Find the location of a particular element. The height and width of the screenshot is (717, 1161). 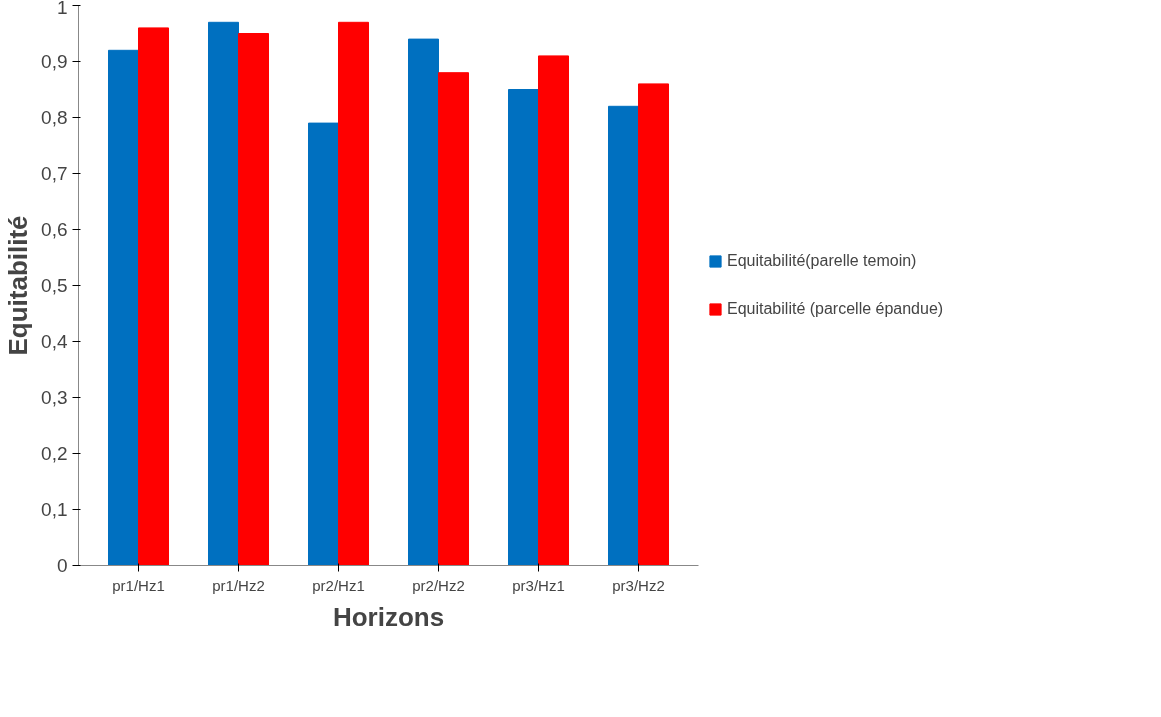

x-axis-title: Horizons is located at coordinates (388, 616).